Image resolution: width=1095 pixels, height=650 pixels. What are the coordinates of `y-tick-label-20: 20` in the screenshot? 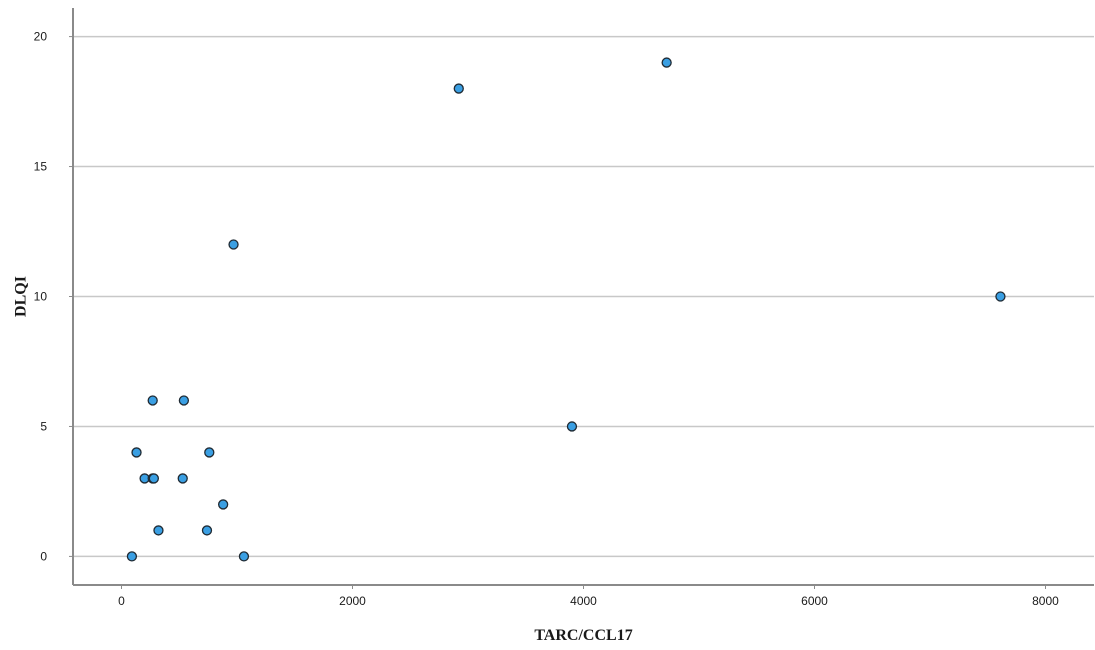 It's located at (41, 37).